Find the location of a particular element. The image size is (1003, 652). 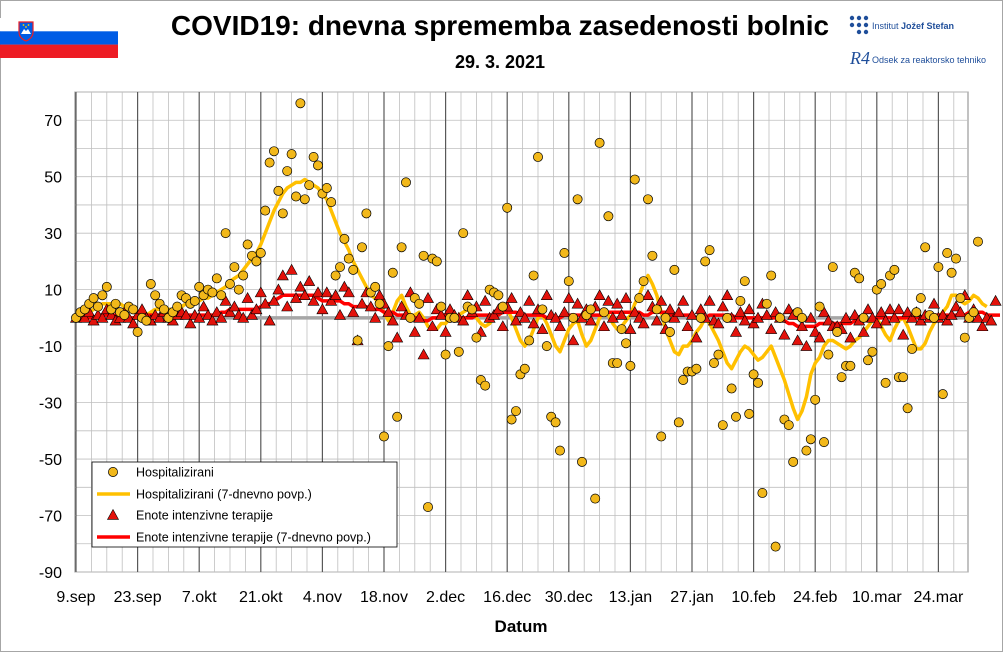

chart-date: 29. 3. 2021 is located at coordinates (500, 62).